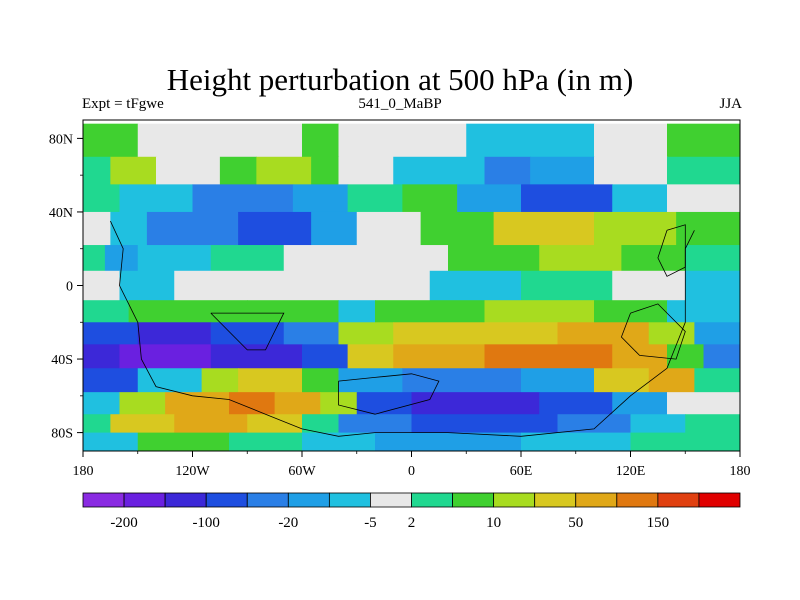 The image size is (800, 600). What do you see at coordinates (62, 360) in the screenshot?
I see `y-tick-label: 40S` at bounding box center [62, 360].